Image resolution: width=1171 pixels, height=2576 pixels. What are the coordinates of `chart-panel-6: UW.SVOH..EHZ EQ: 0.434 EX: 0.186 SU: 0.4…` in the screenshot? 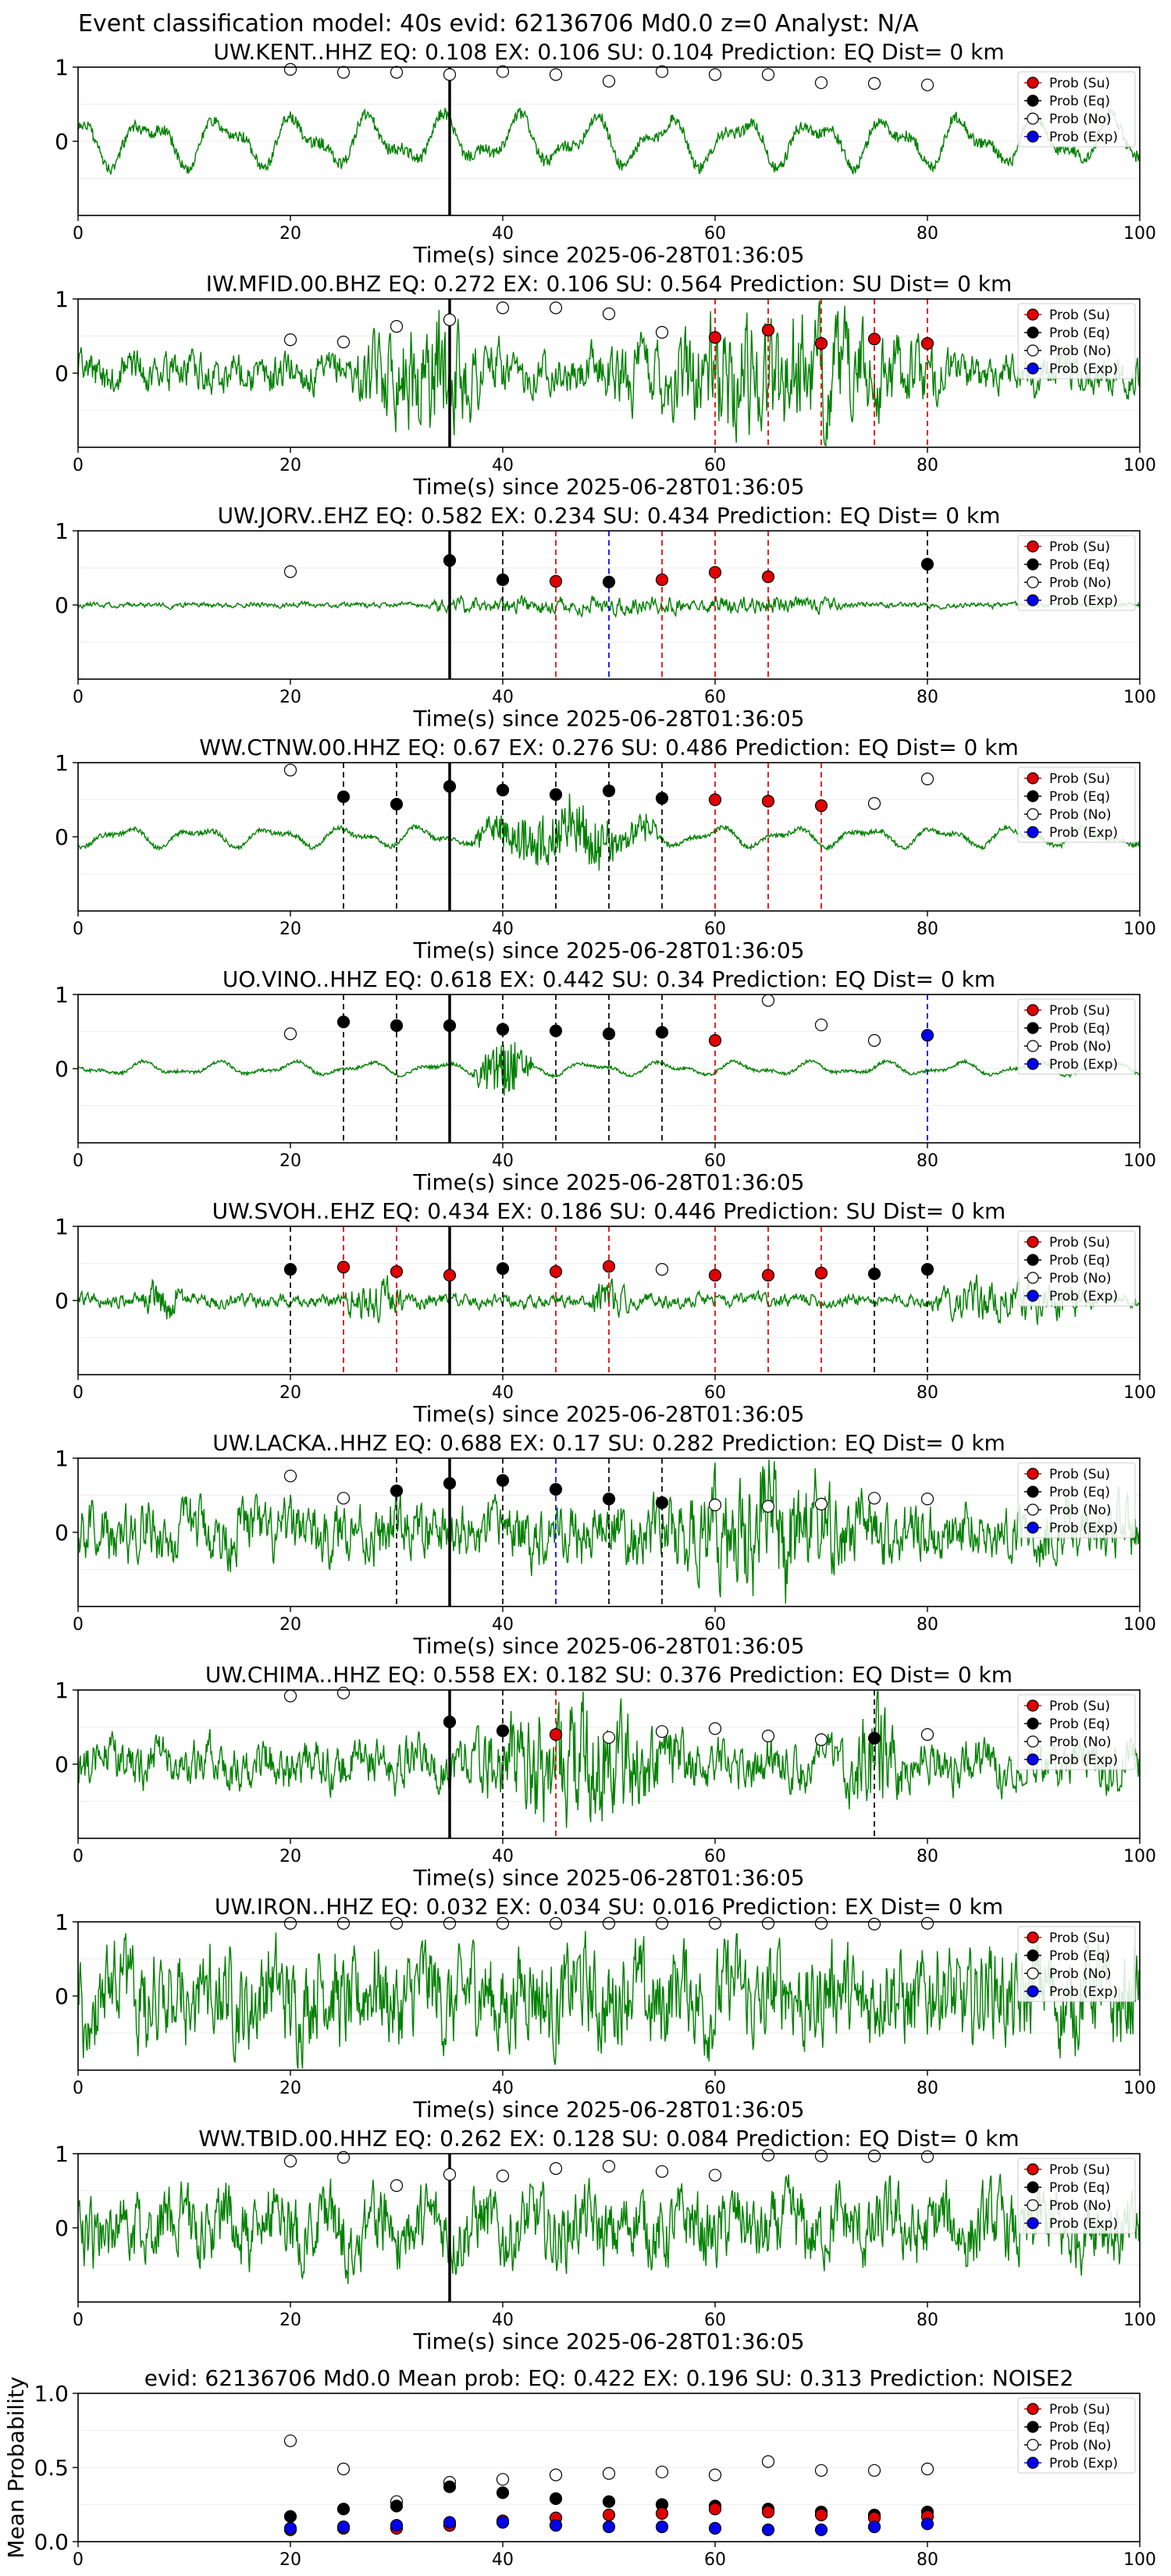 It's located at (605, 1312).